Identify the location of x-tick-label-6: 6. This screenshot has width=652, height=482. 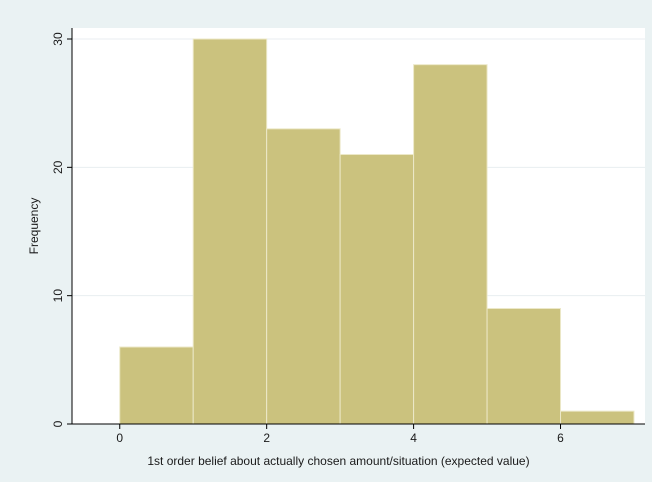
(560, 438).